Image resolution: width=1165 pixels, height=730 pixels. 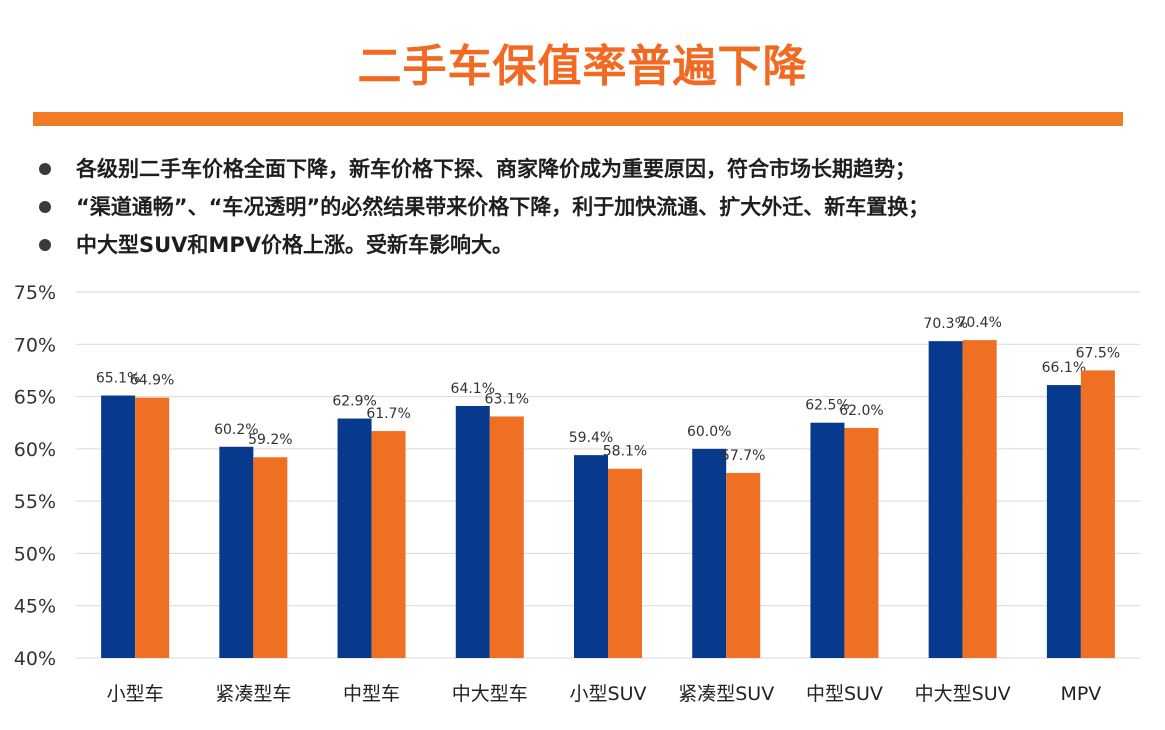 What do you see at coordinates (496, 169) in the screenshot?
I see `bullet-text: 各级别二手车价格全面下降，新车价格下探、商家降价成为重要原因，符合市场长期趋势；` at bounding box center [496, 169].